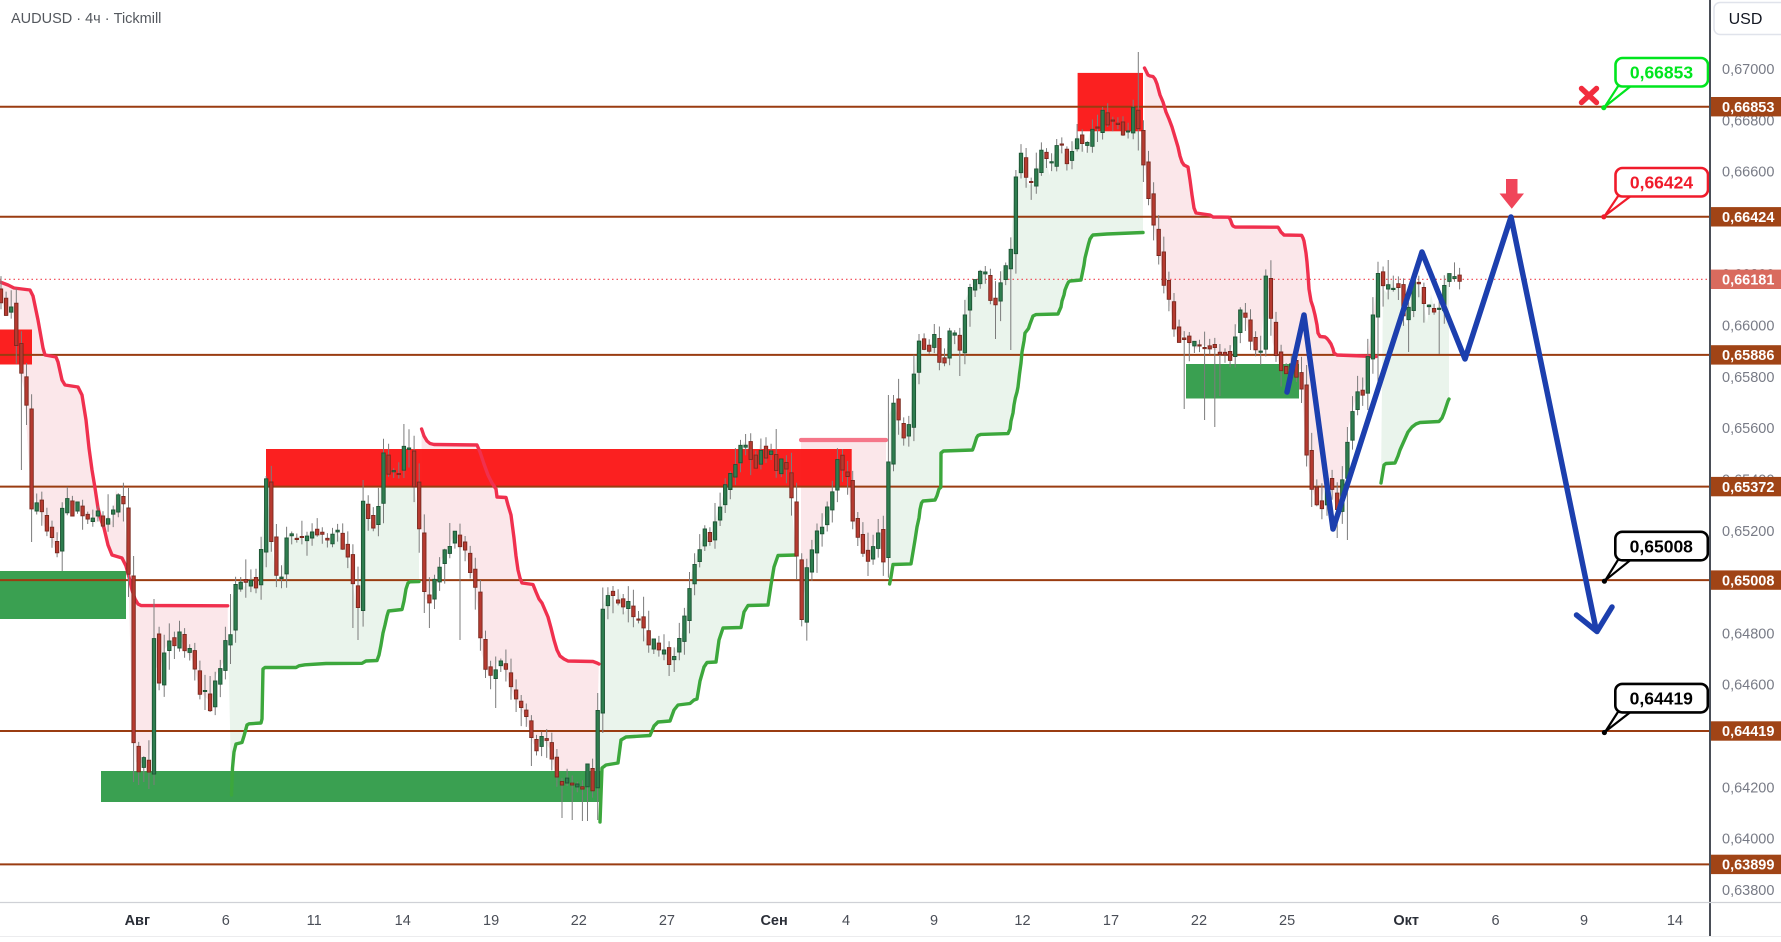 The height and width of the screenshot is (942, 1781). What do you see at coordinates (1748, 634) in the screenshot?
I see `svg-text: 0,64800` at bounding box center [1748, 634].